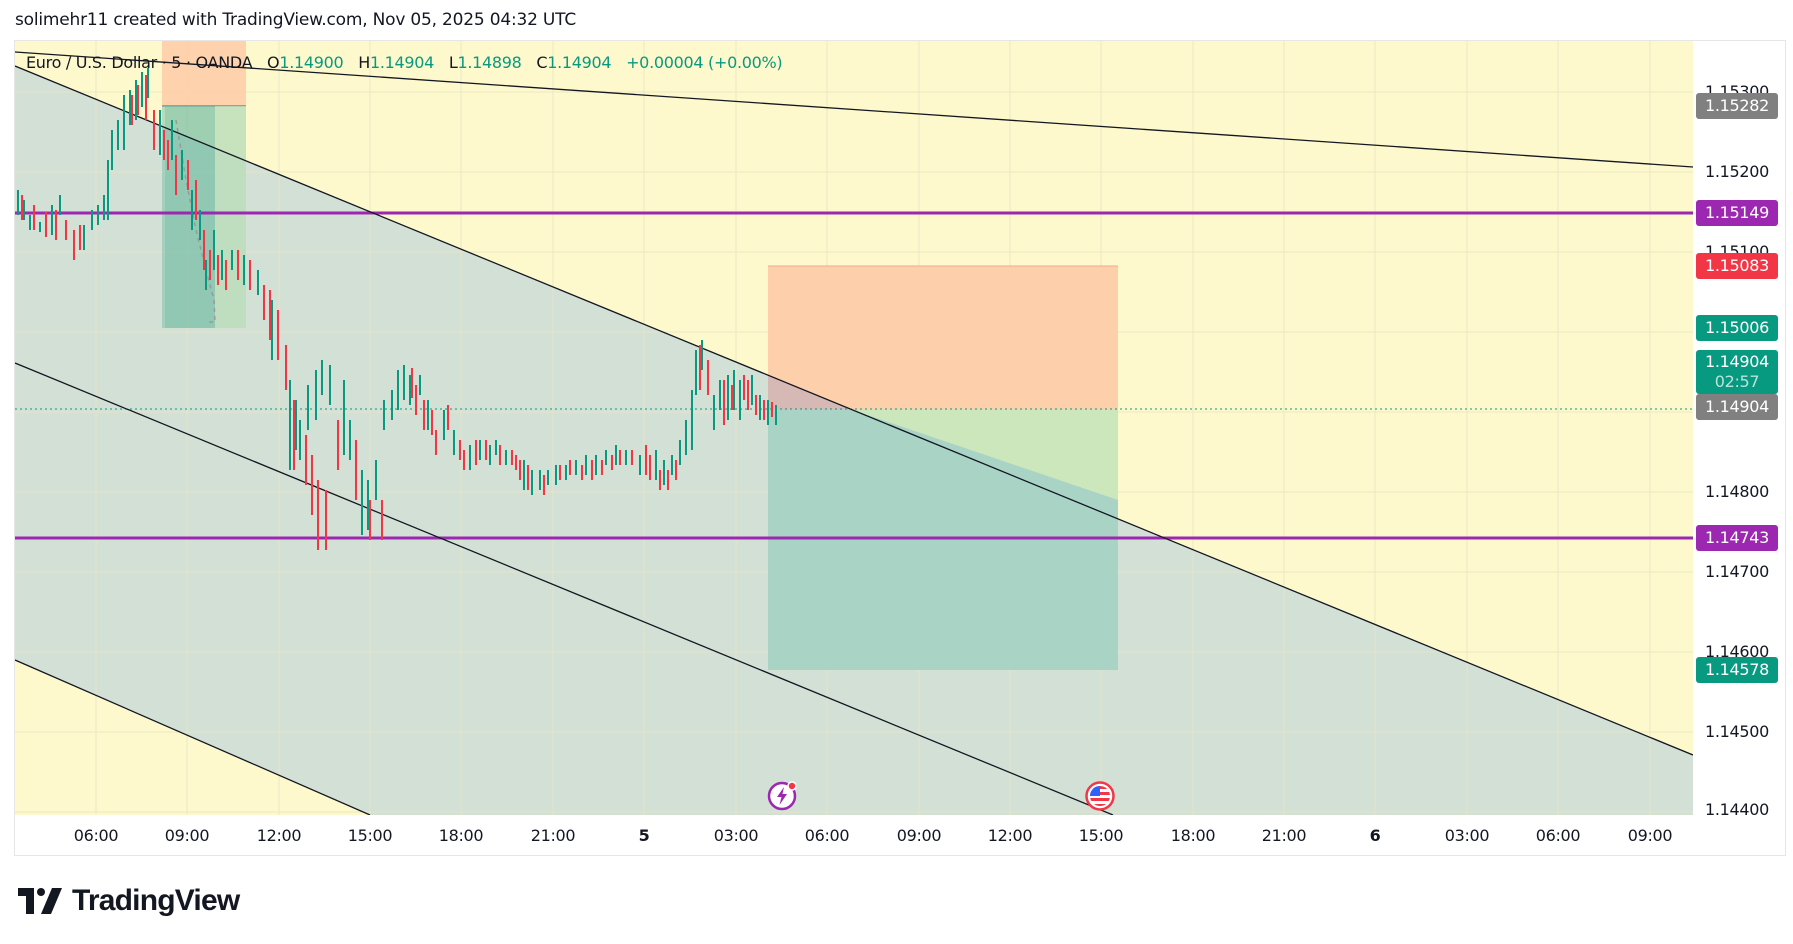  I want to click on price-tag-entry: 1.14904, so click(1737, 407).